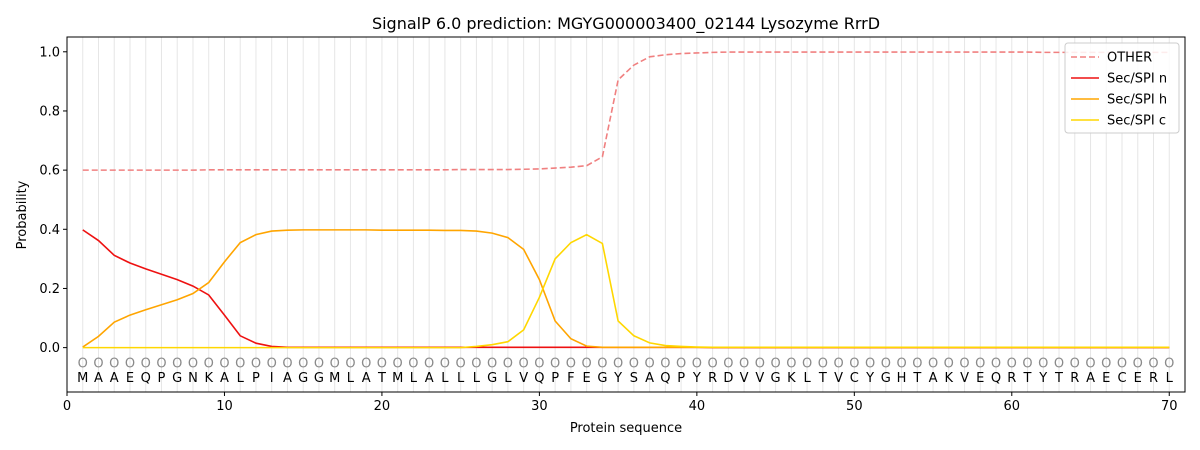 Image resolution: width=1200 pixels, height=450 pixels. What do you see at coordinates (1137, 79) in the screenshot?
I see `legend-label: Sec/SPI n` at bounding box center [1137, 79].